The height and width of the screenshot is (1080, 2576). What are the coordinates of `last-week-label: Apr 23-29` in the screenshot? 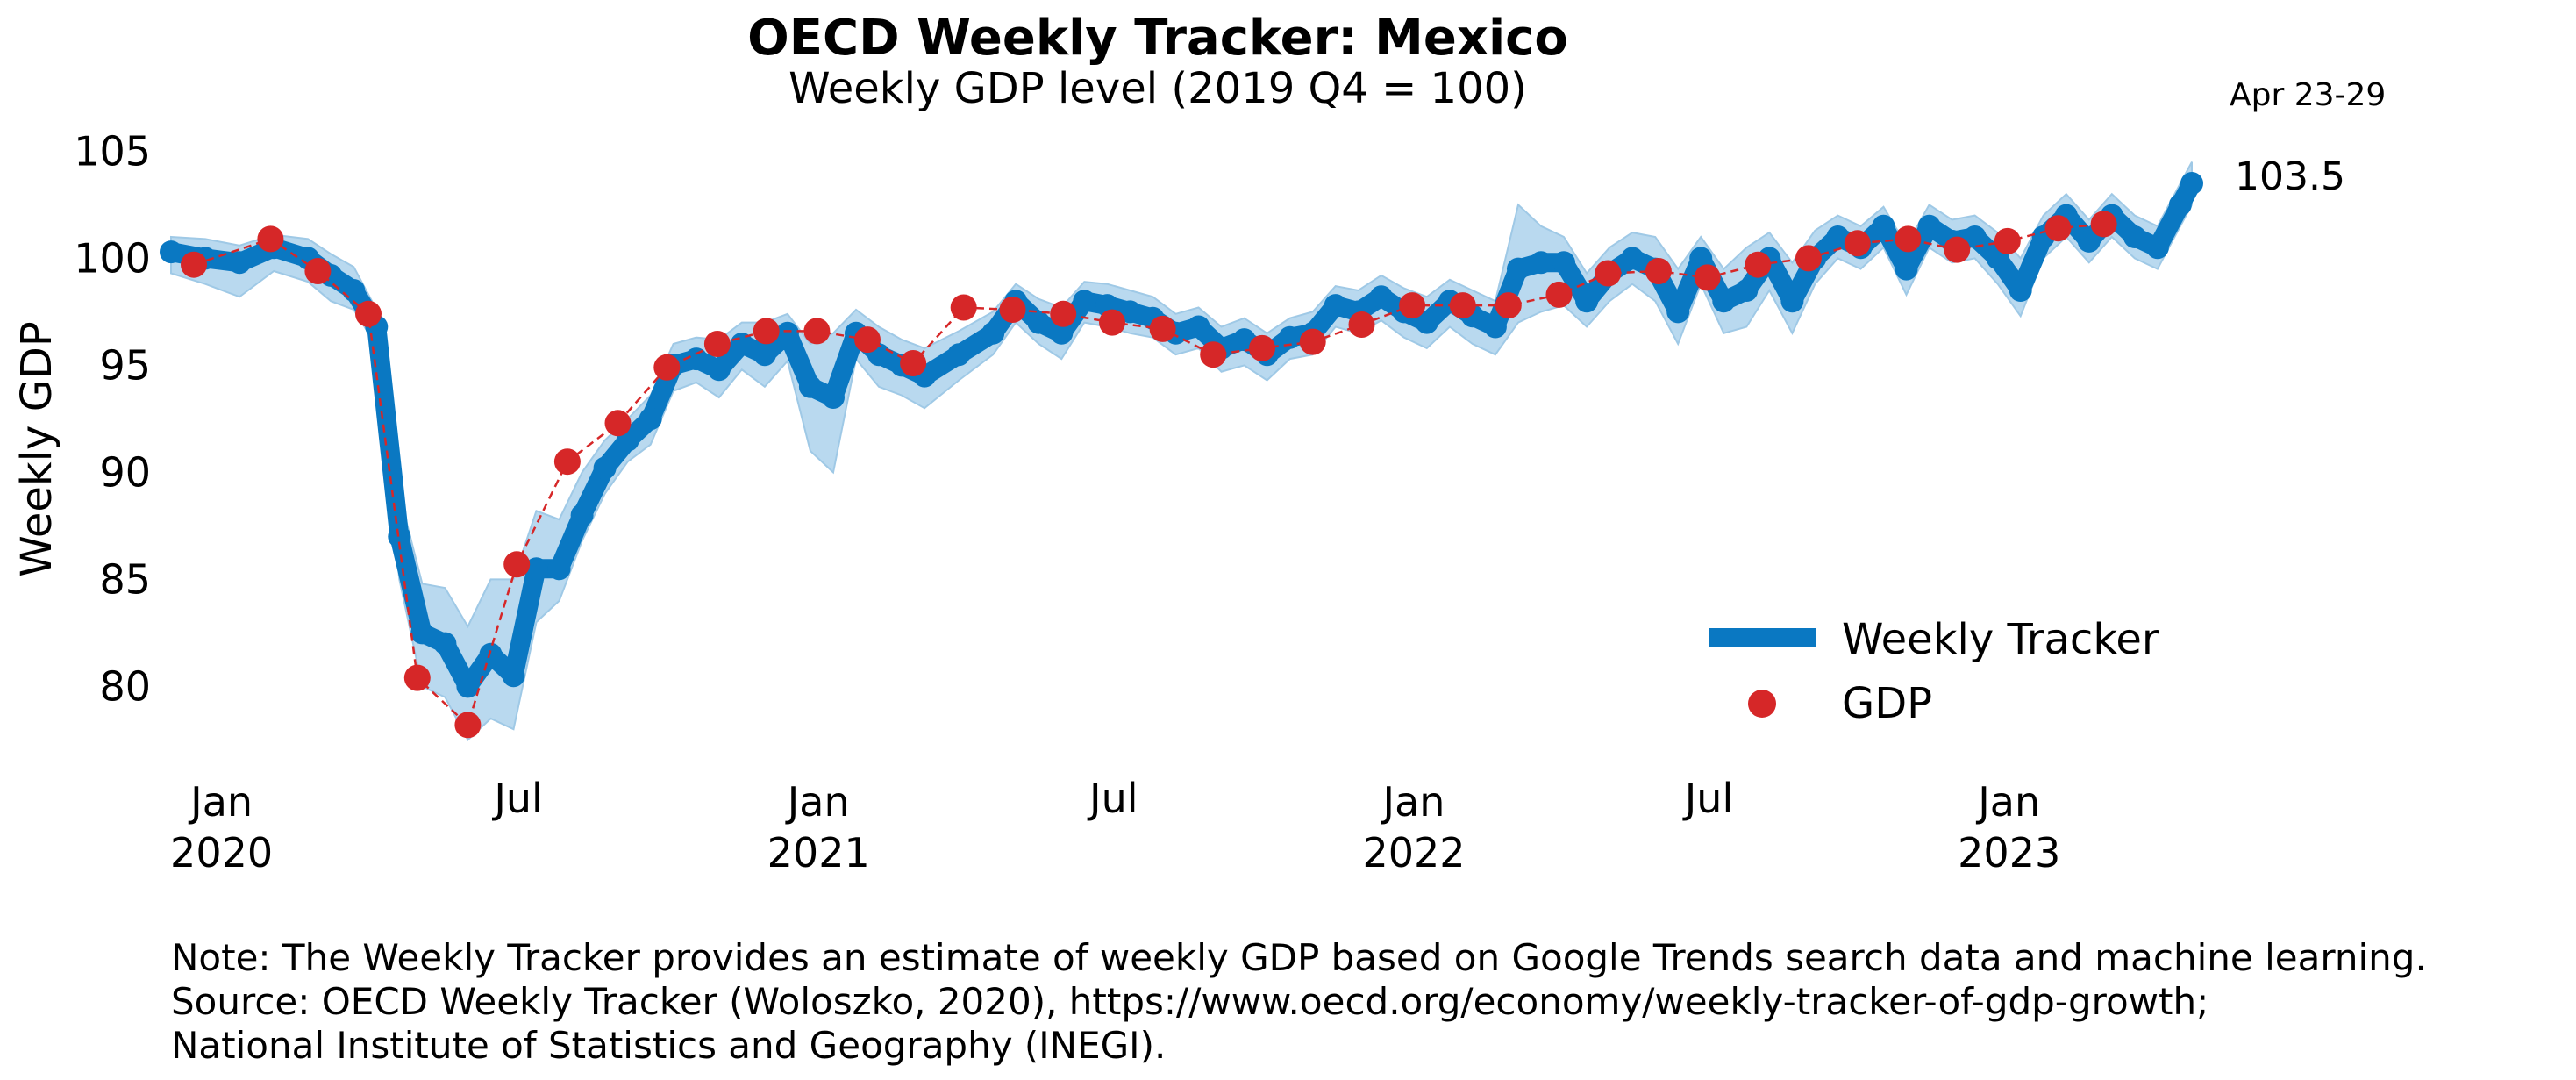 It's located at (2308, 95).